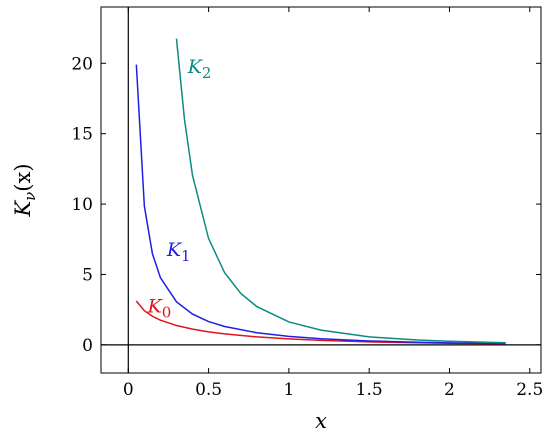 The height and width of the screenshot is (435, 550). Describe the element at coordinates (82, 205) in the screenshot. I see `y-tick-label: 10` at that location.